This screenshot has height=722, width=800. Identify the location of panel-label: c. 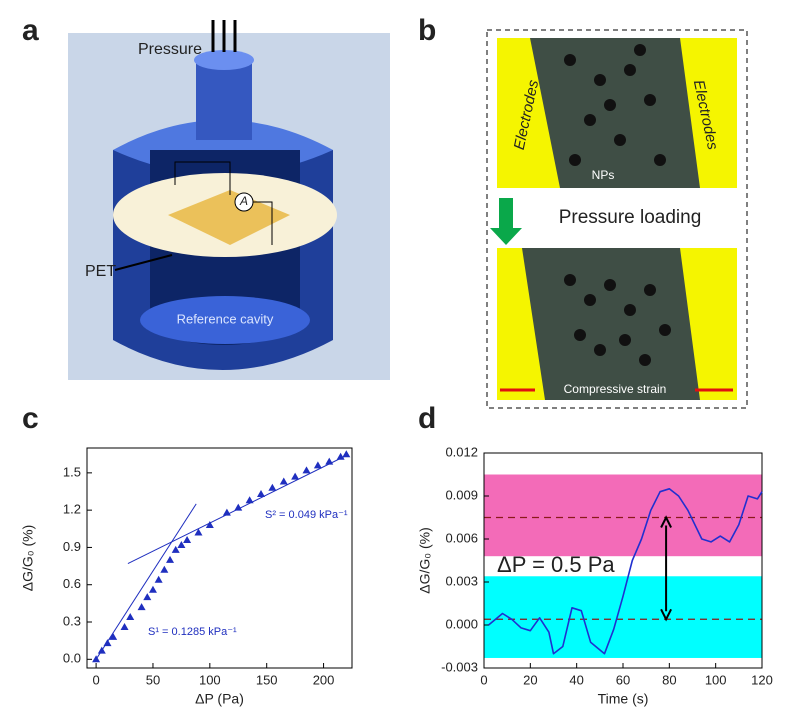
(30, 418).